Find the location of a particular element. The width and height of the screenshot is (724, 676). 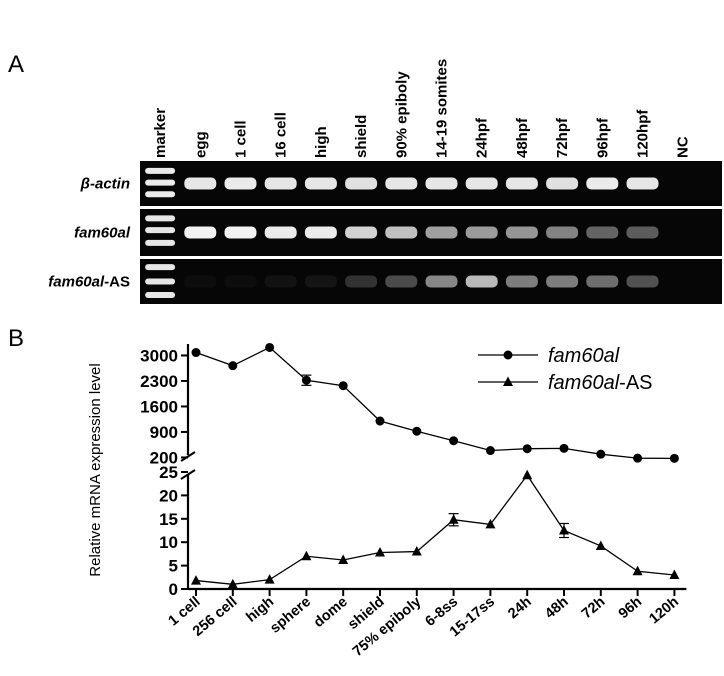

gene-name: fam60al is located at coordinates (76, 282).